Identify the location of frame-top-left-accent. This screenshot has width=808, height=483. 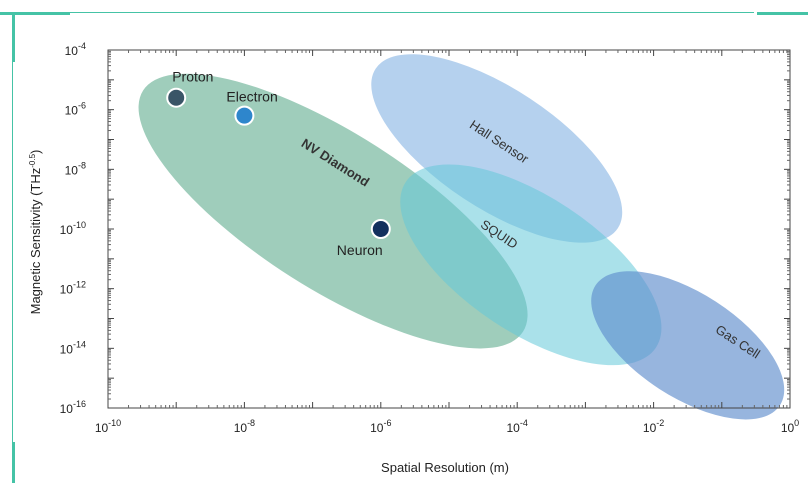
(35, 13).